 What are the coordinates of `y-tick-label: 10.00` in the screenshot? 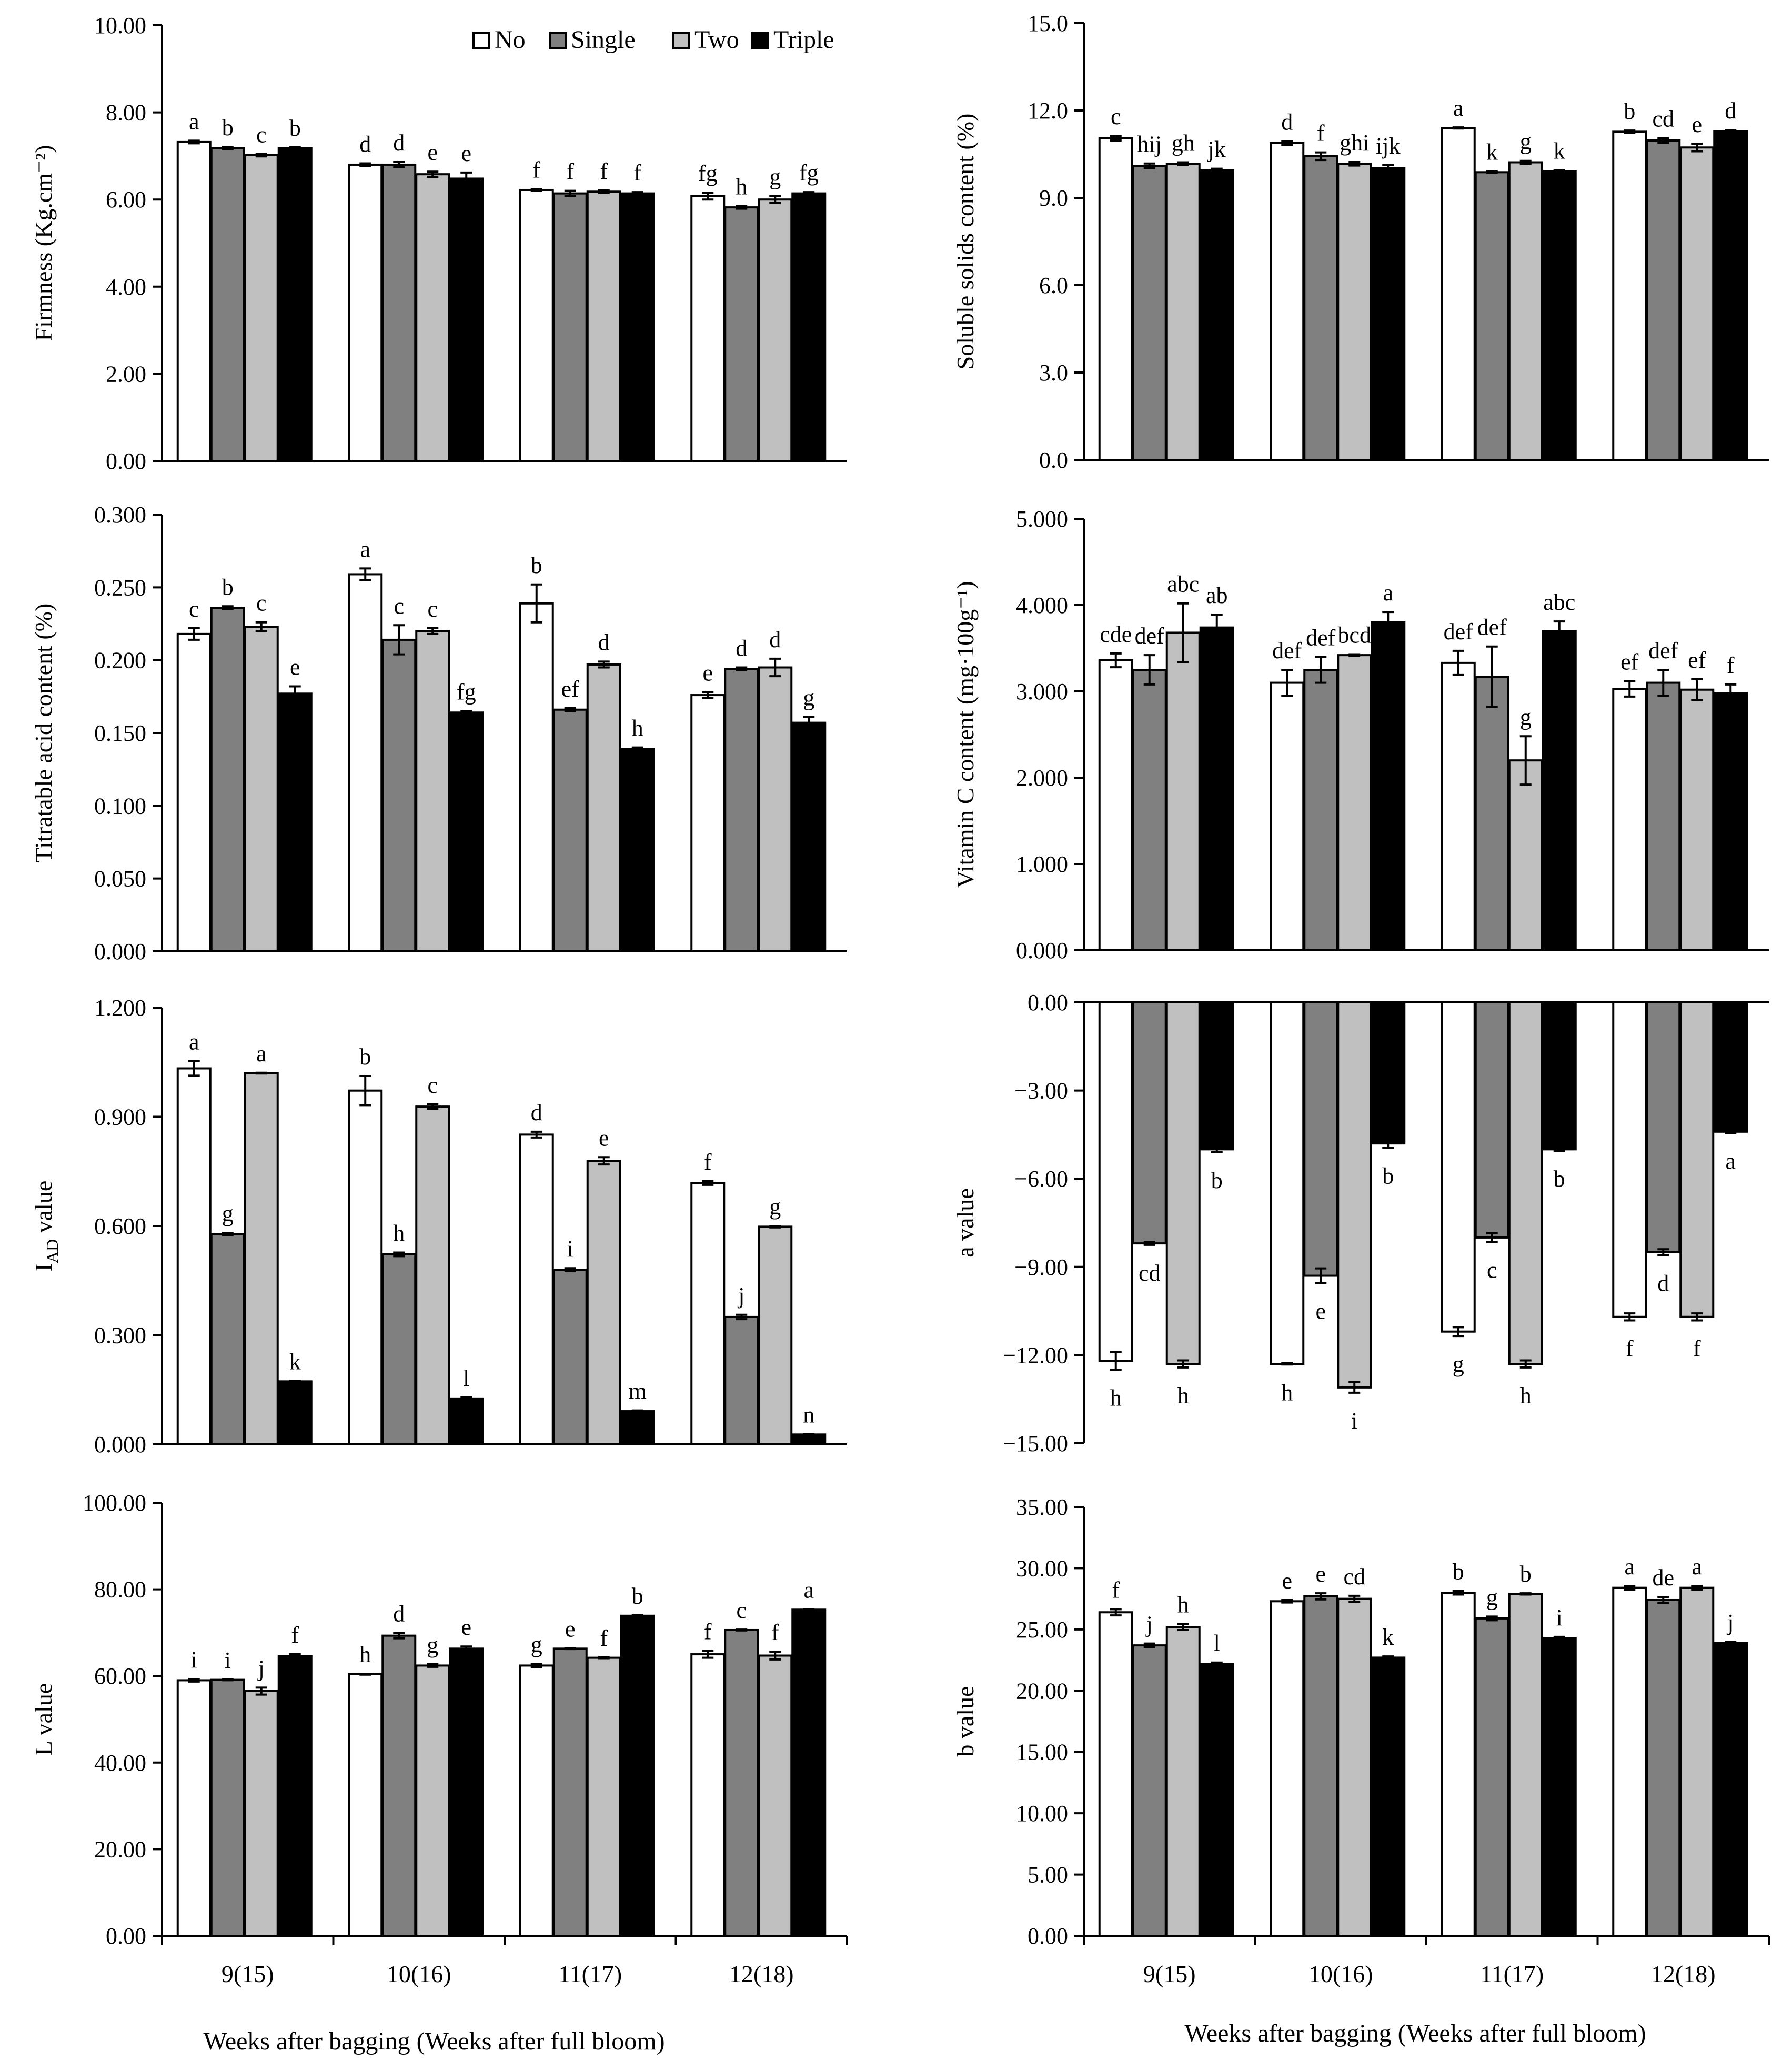 It's located at (120, 25).